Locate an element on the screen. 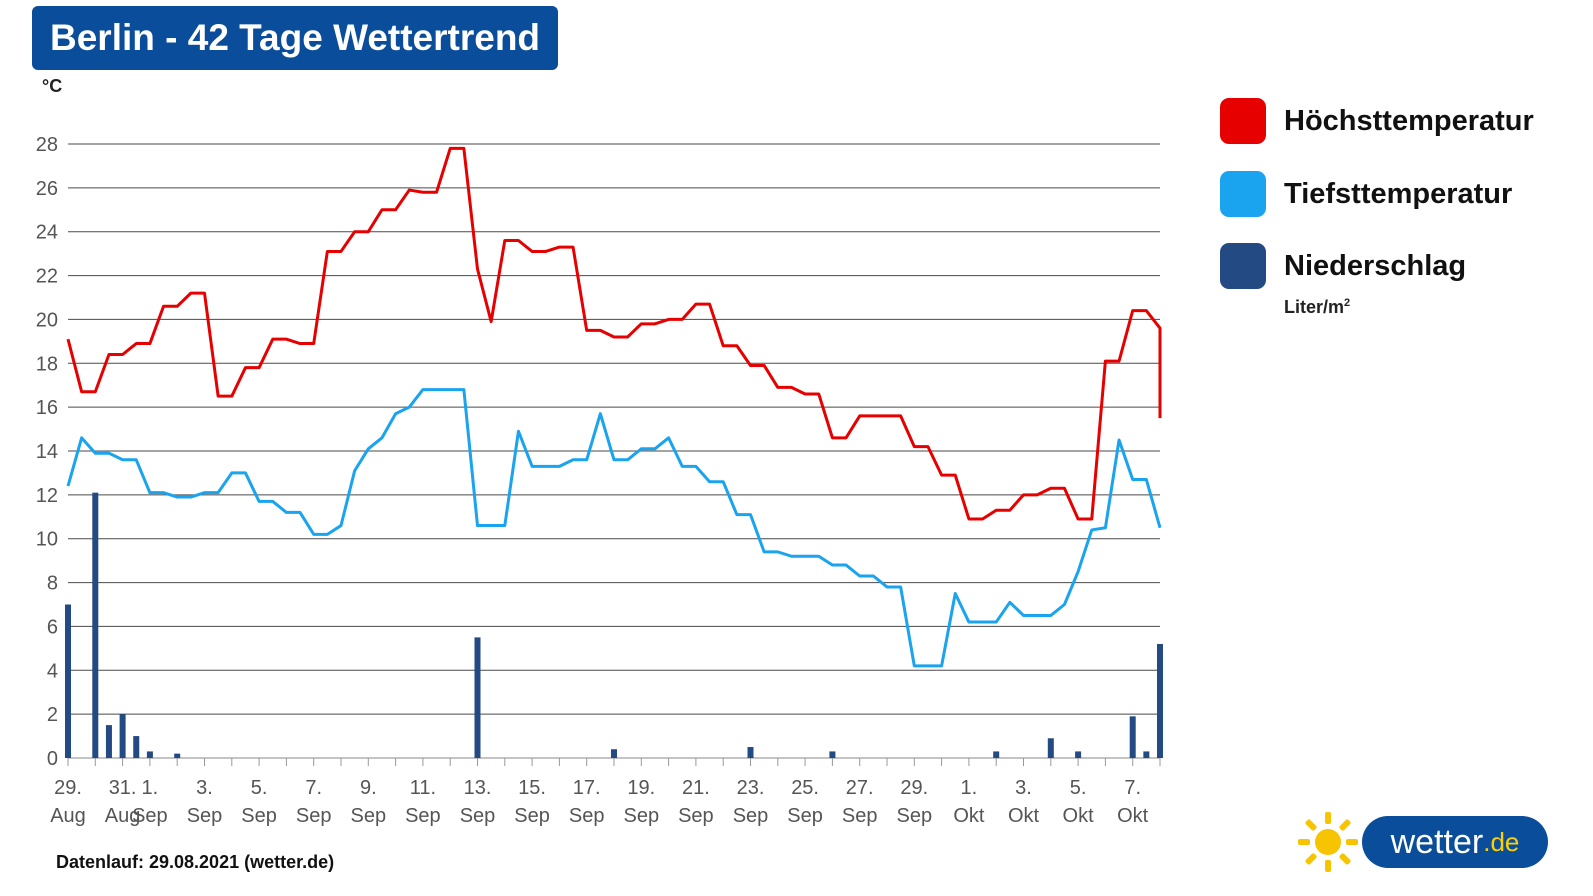 This screenshot has height=896, width=1593. logo-text: wetter is located at coordinates (1437, 841).